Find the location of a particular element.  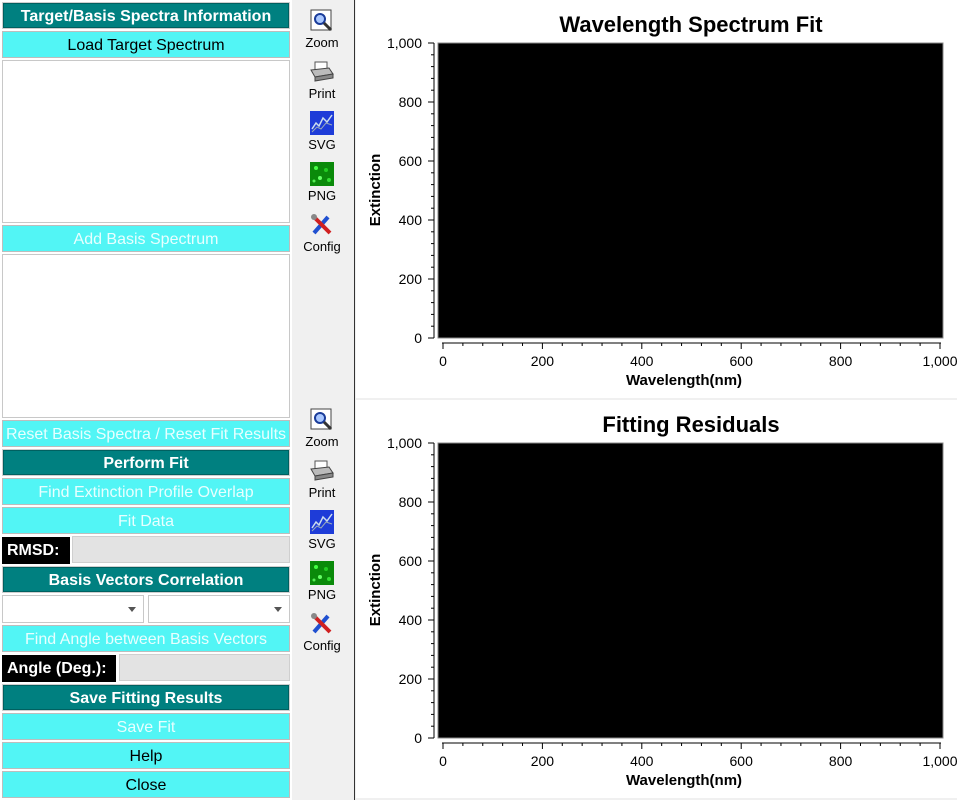

print-tool-button: Print is located at coordinates (322, 80).